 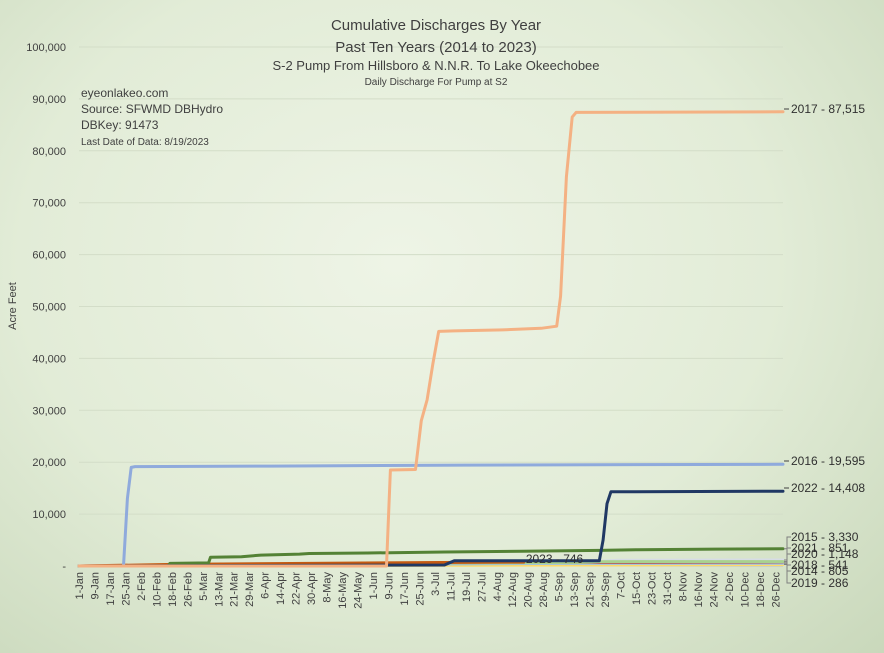 I want to click on y-tick-label: 90,000, so click(x=49, y=100).